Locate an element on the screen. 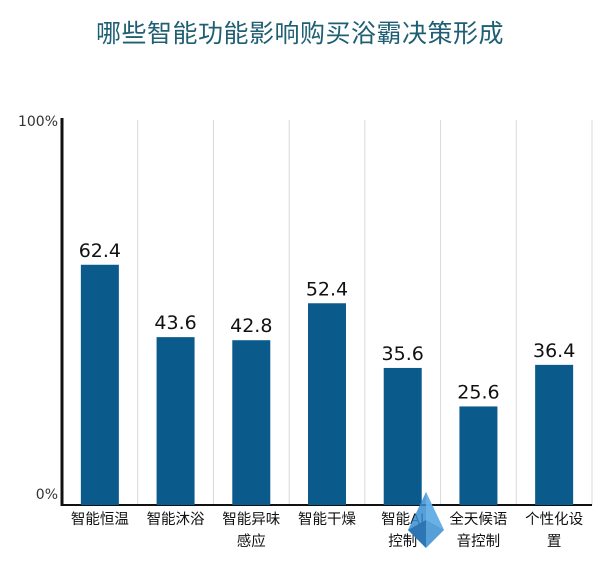 The height and width of the screenshot is (565, 600). watermark-logo is located at coordinates (426, 520).